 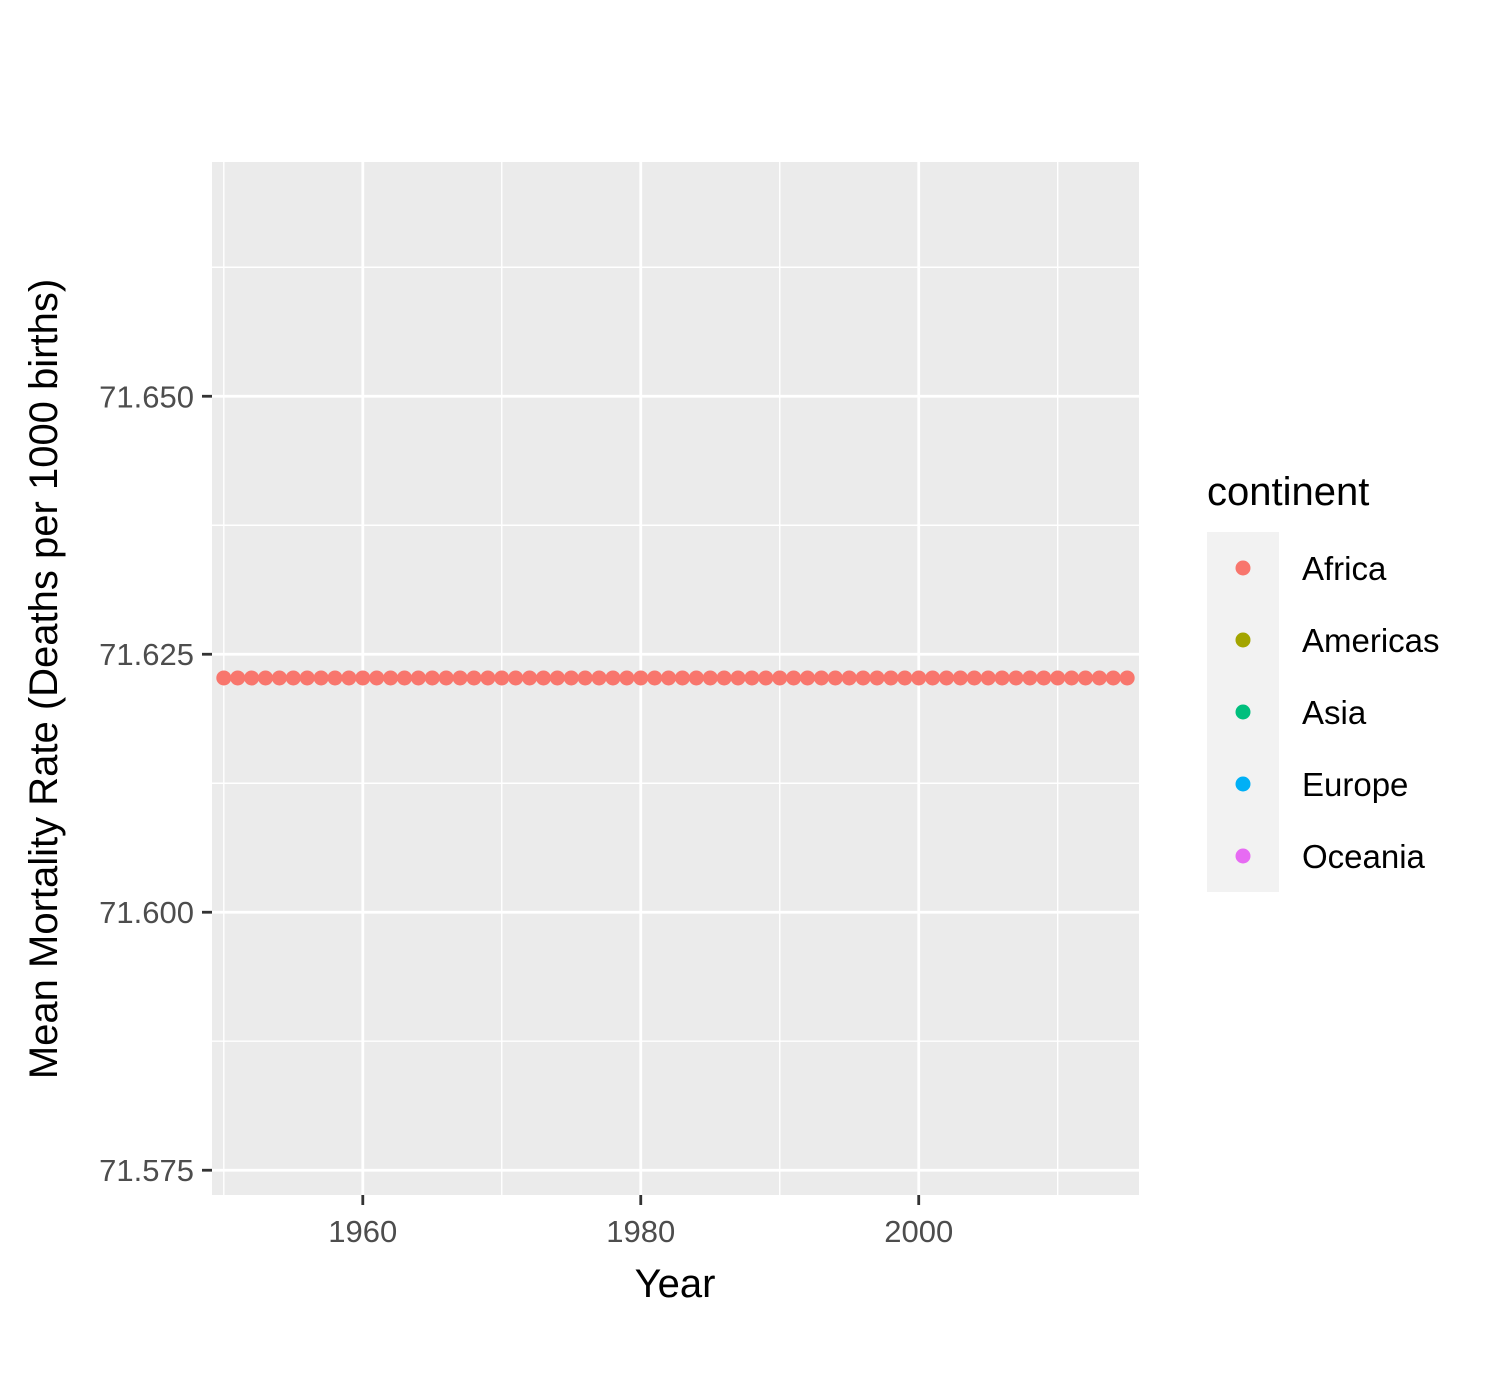 I want to click on x-axis: 1960 1980 2000, so click(x=640, y=1222).